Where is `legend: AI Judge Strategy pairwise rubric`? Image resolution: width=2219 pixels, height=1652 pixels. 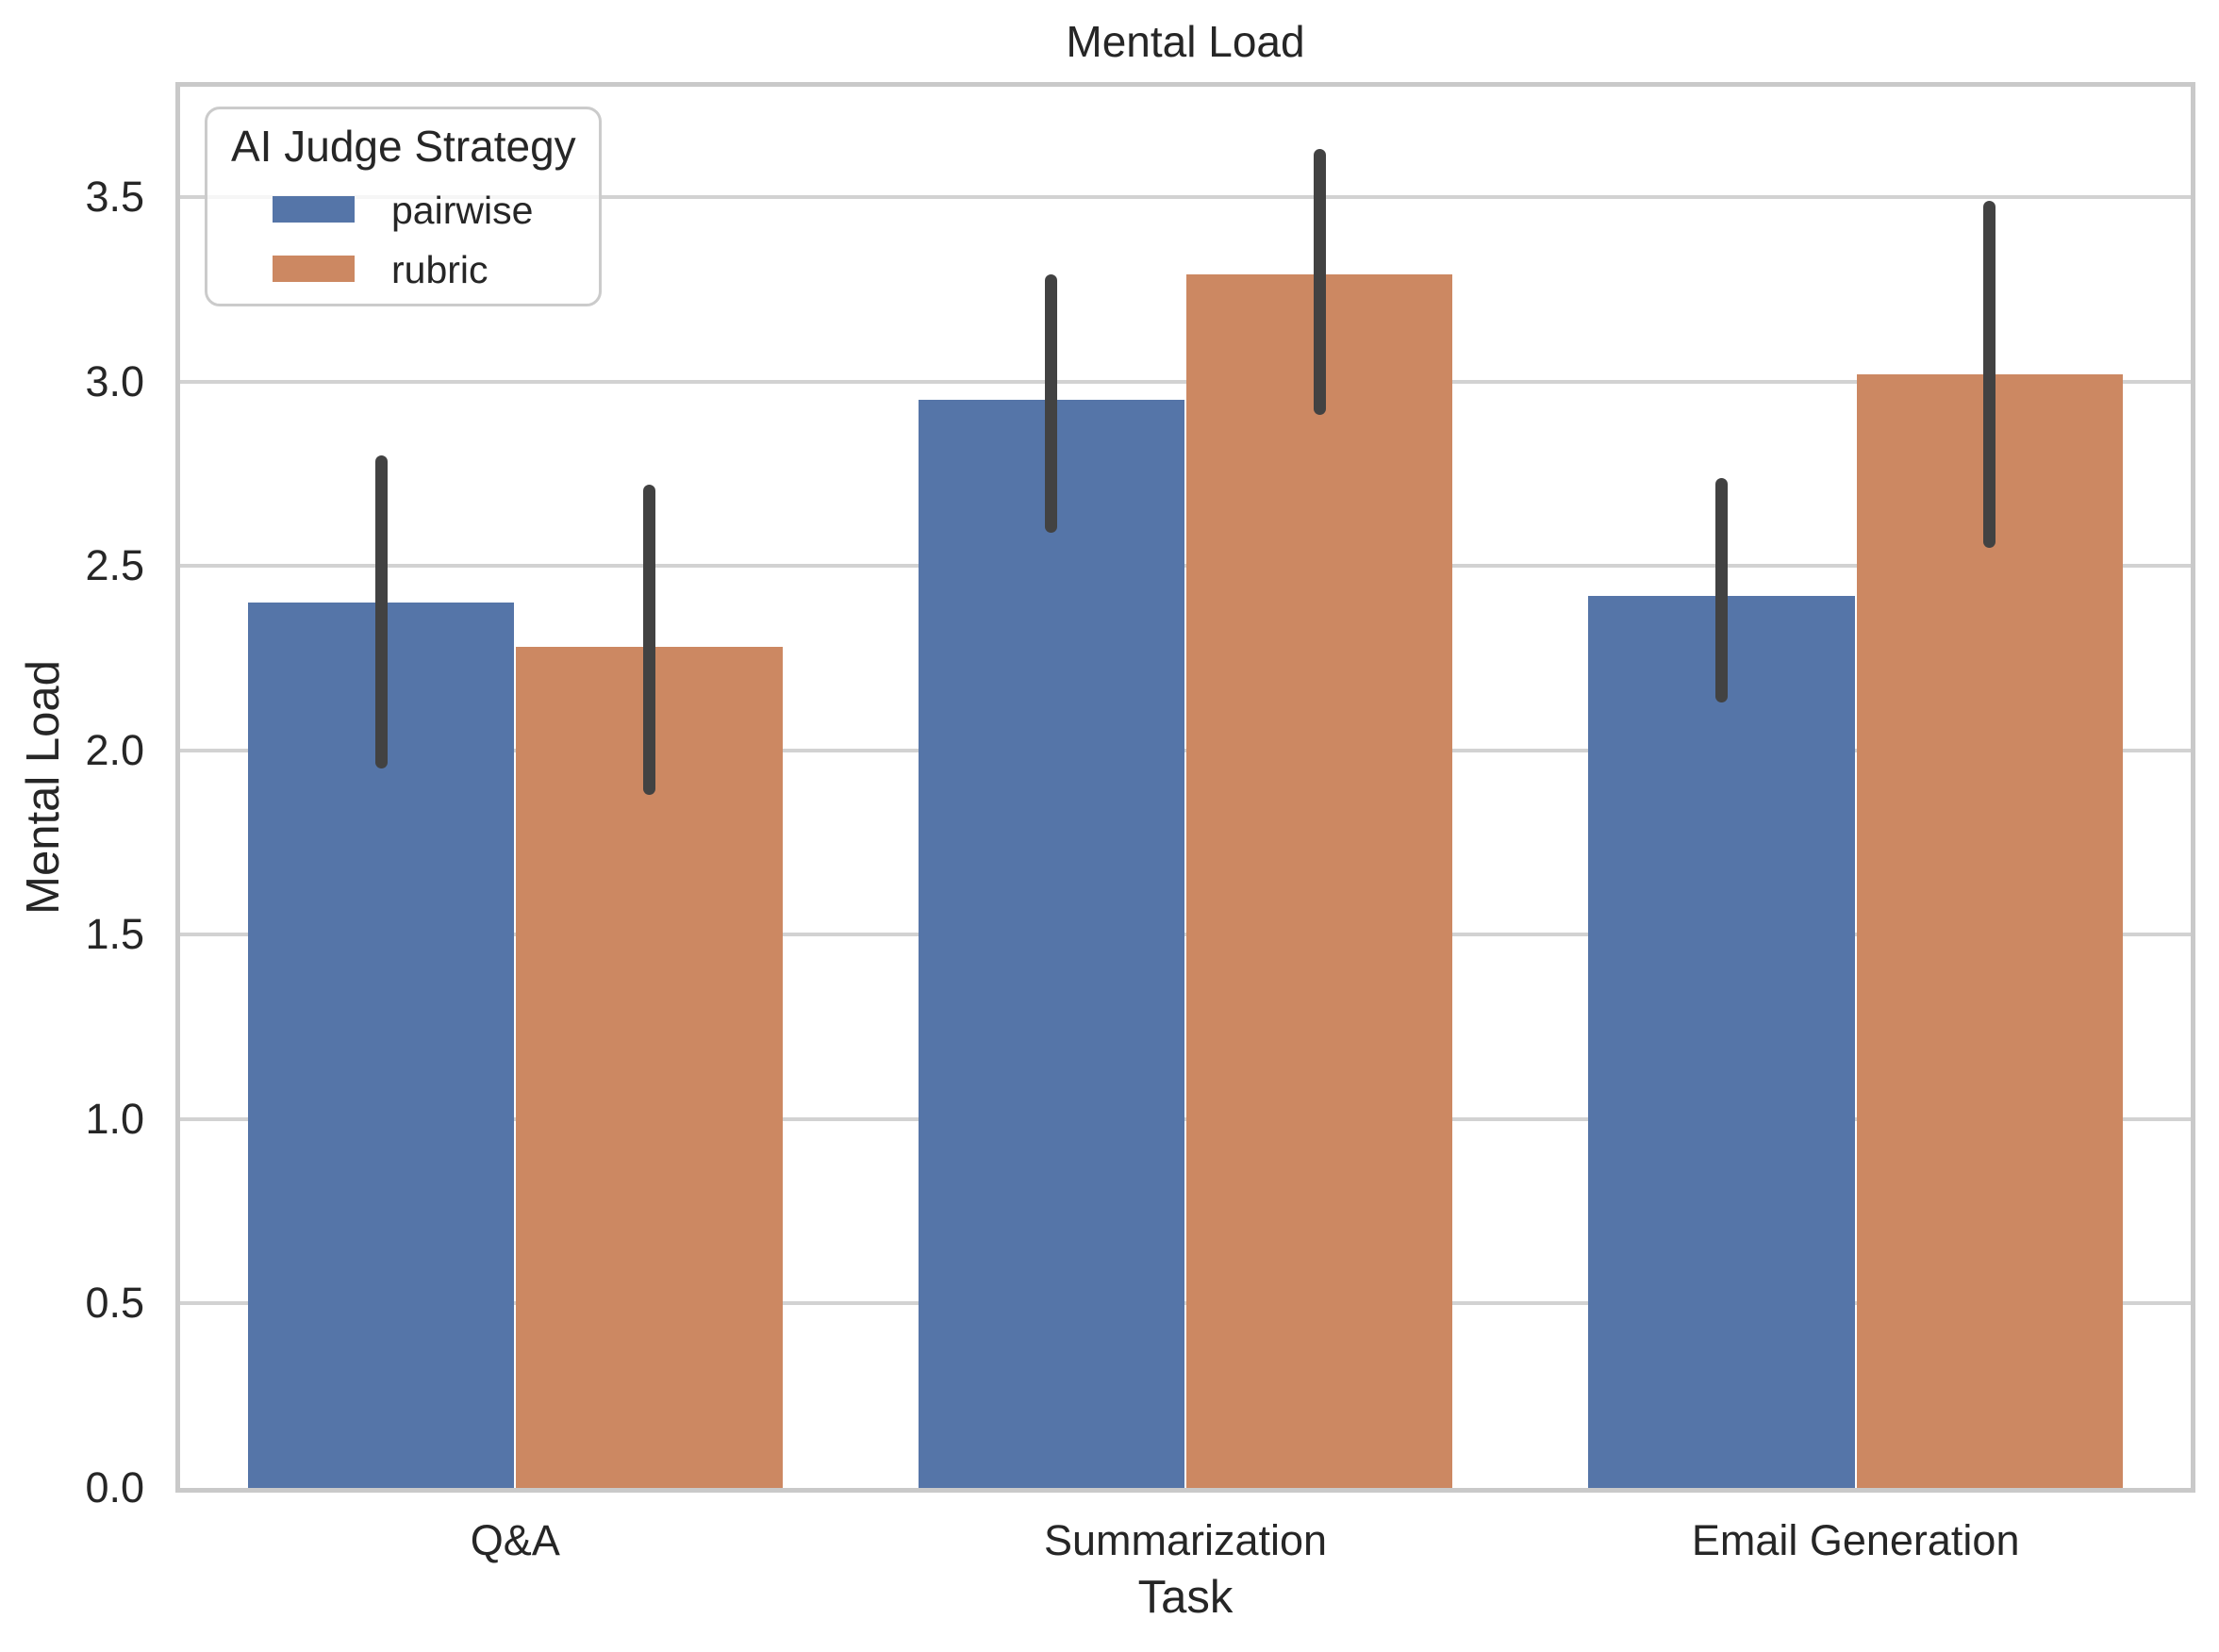
legend: AI Judge Strategy pairwise rubric is located at coordinates (403, 206).